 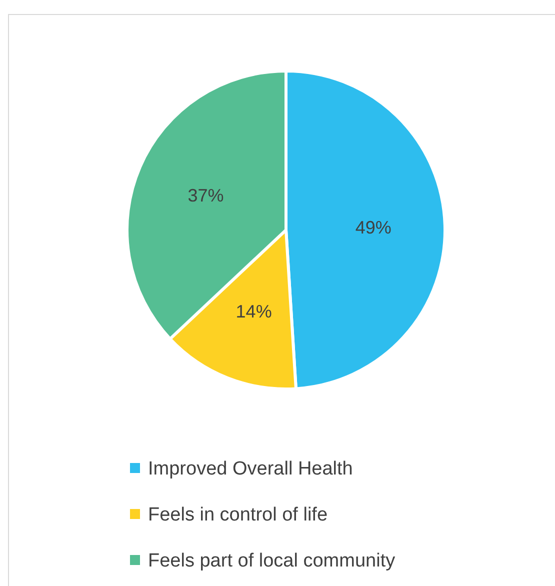 I want to click on legend-label: Improved Overall Health, so click(x=250, y=469).